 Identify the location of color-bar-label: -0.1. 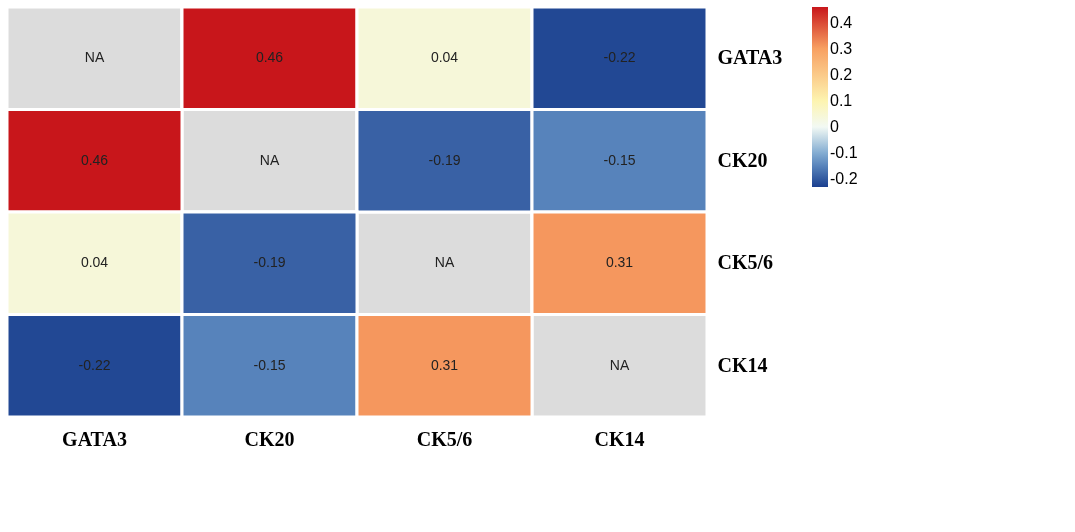
(844, 153).